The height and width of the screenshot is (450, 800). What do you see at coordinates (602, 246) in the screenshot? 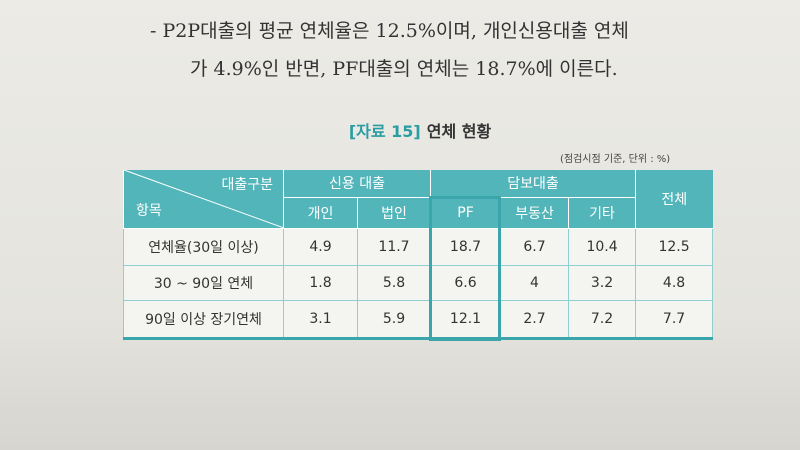
I see `cell: 10.4` at bounding box center [602, 246].